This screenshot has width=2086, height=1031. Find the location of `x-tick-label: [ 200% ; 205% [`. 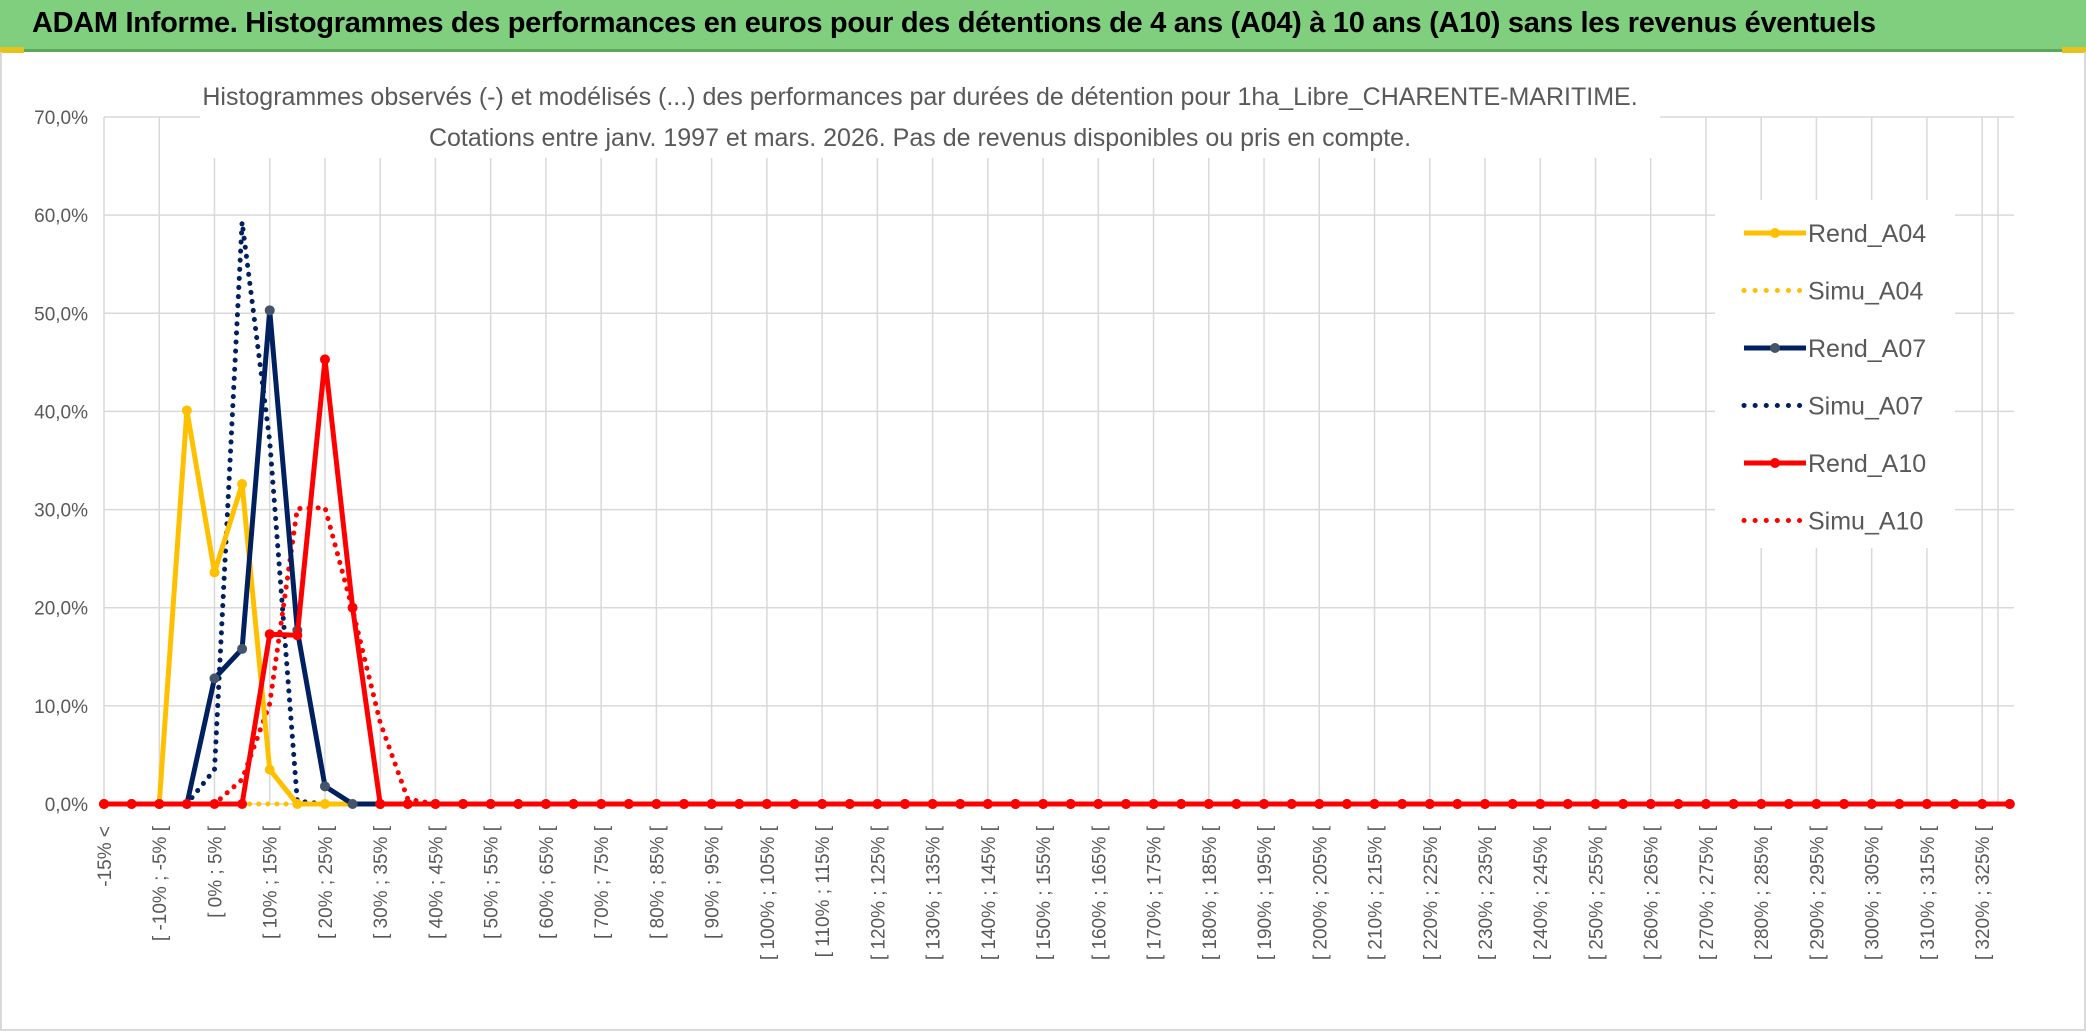

x-tick-label: [ 200% ; 205% [ is located at coordinates (1320, 892).